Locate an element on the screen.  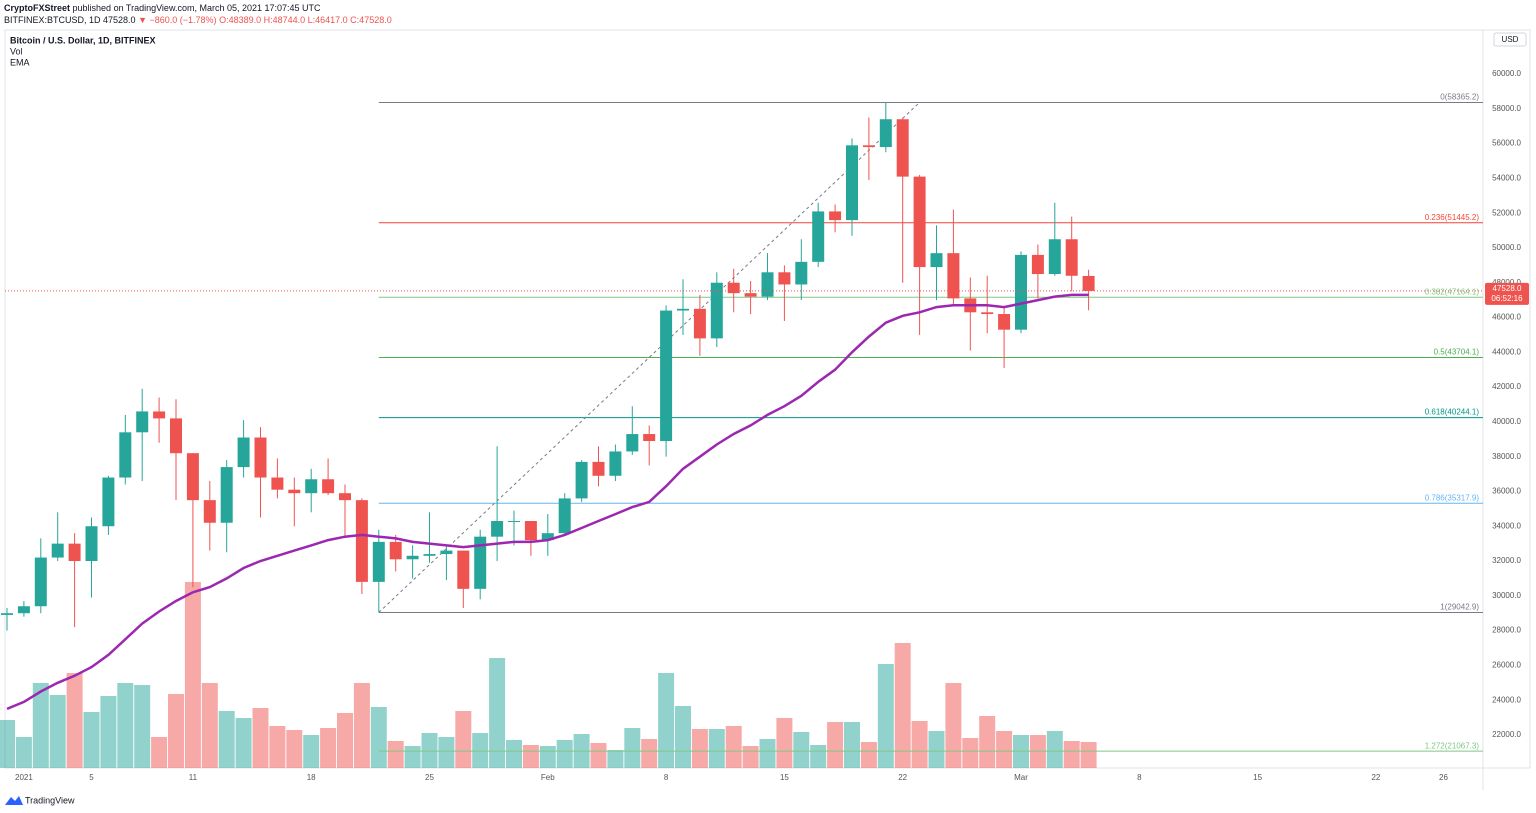
currency-box is located at coordinates (1510, 39).